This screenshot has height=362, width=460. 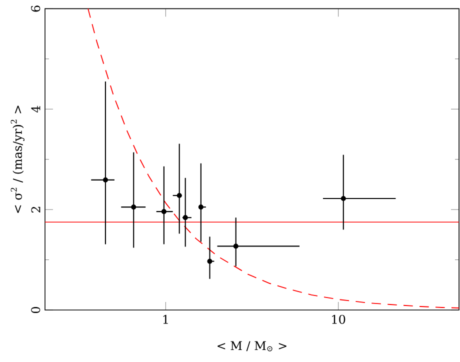 I want to click on y-axis-title: < σ$^{2}$ / (mas/yr)$^{2}$ >, so click(x=17, y=159).